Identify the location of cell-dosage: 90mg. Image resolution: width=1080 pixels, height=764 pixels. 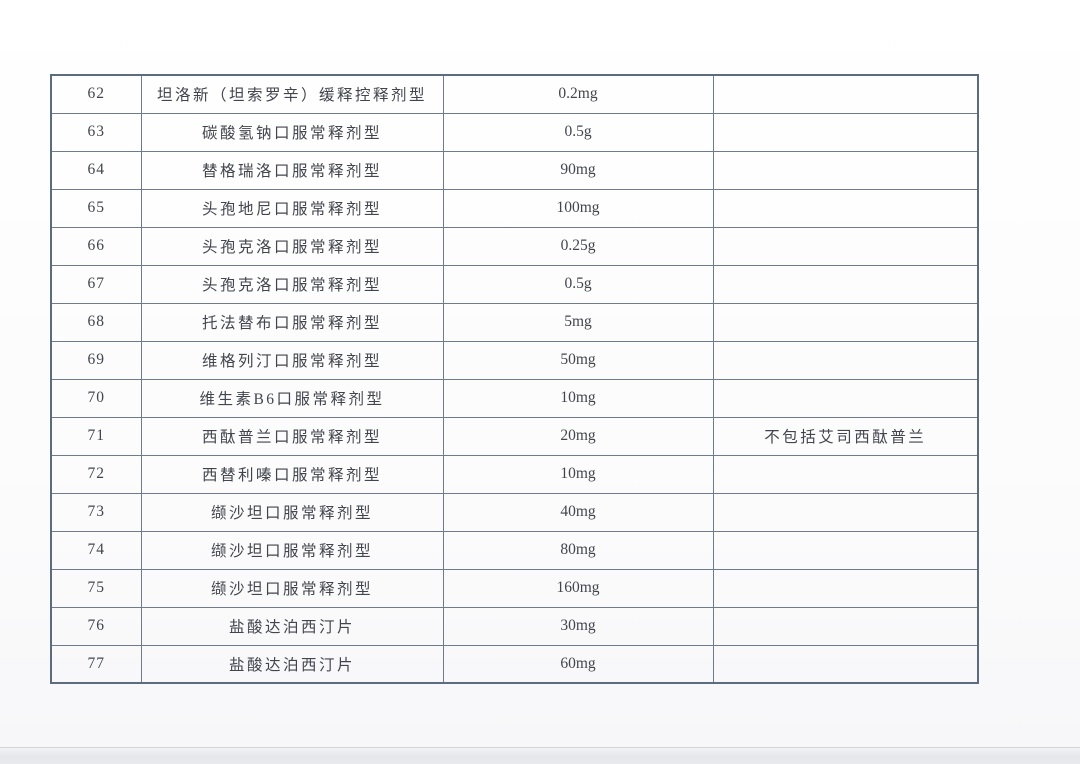
(578, 170).